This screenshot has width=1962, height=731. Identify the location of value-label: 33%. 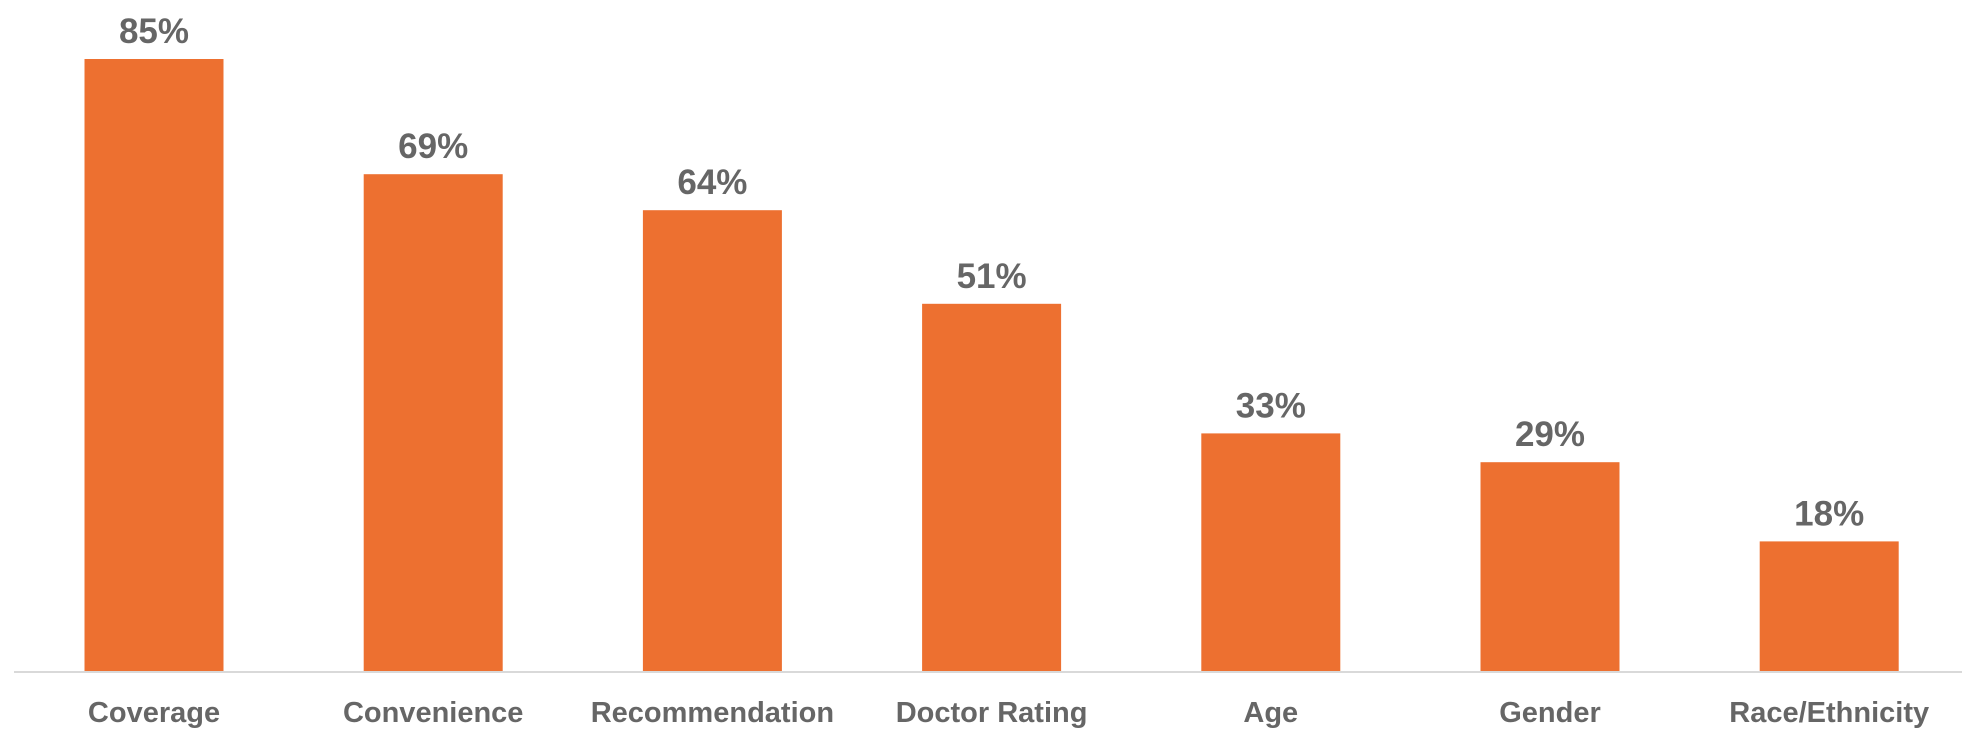
(1271, 405).